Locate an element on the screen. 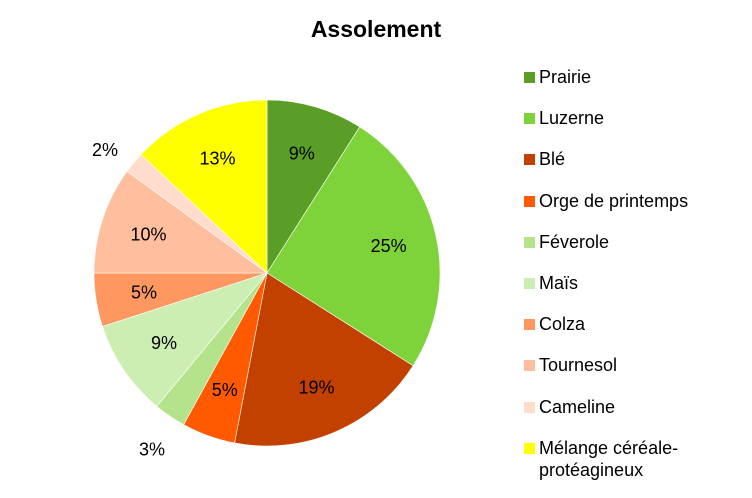 This screenshot has width=752, height=498. slice-data-label: 25% is located at coordinates (389, 246).